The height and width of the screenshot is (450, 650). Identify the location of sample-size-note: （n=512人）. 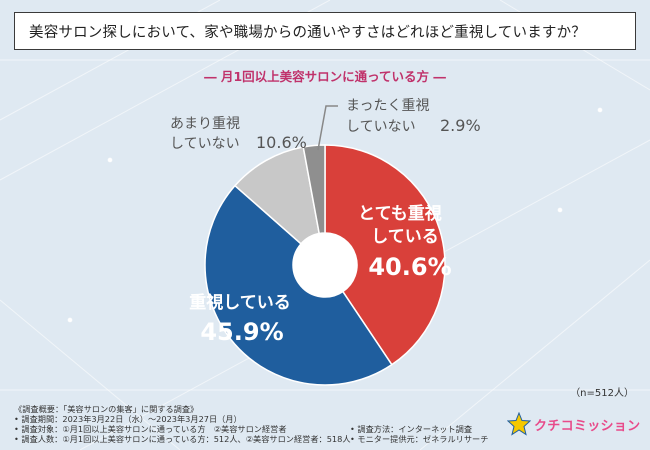
(602, 393).